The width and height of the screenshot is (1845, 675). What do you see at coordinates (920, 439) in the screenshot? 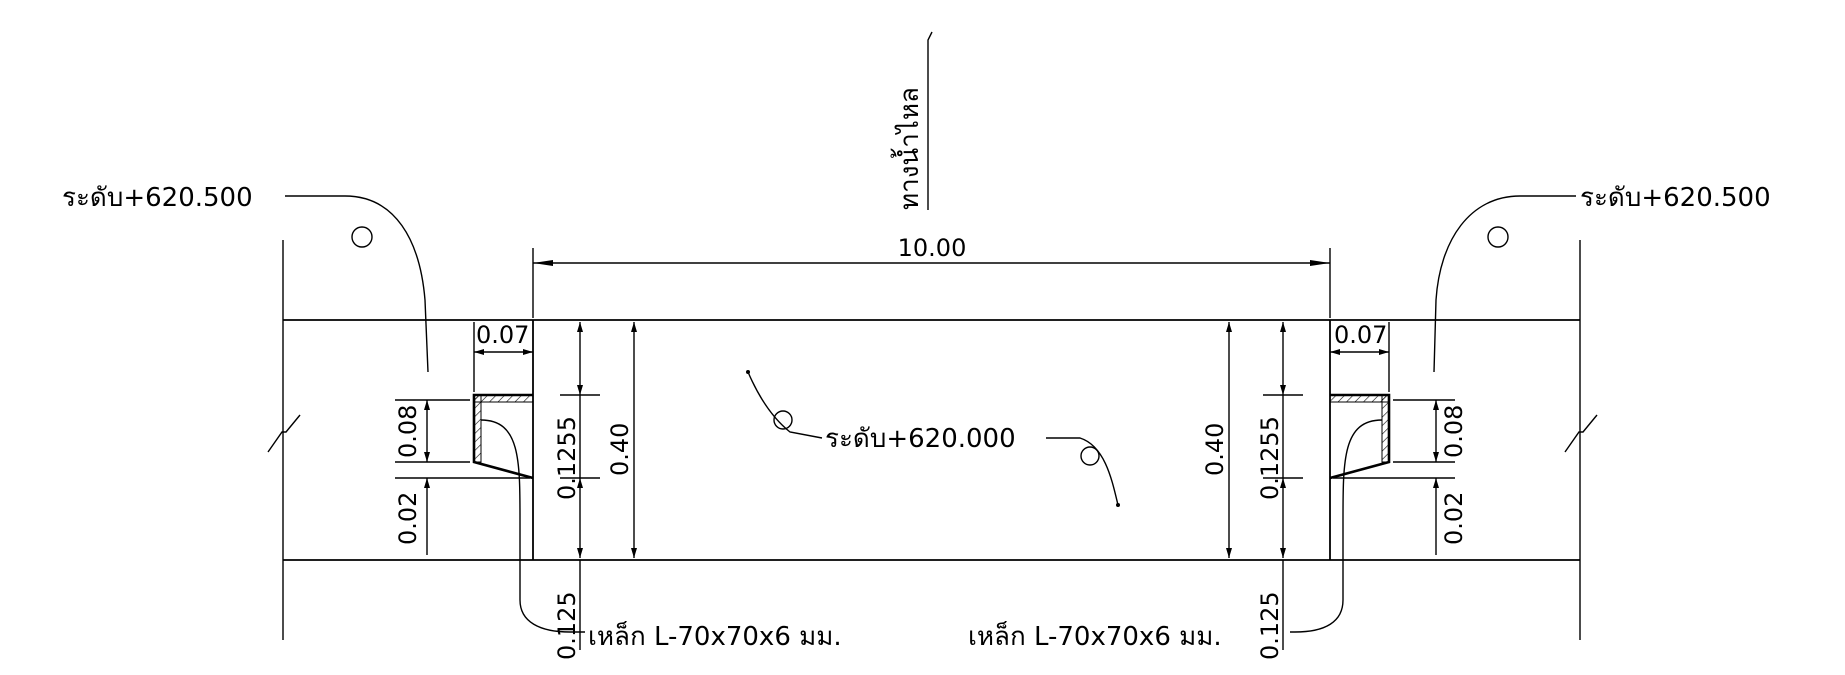
I see `bottom-level-label: ระดับ+620.000` at bounding box center [920, 439].